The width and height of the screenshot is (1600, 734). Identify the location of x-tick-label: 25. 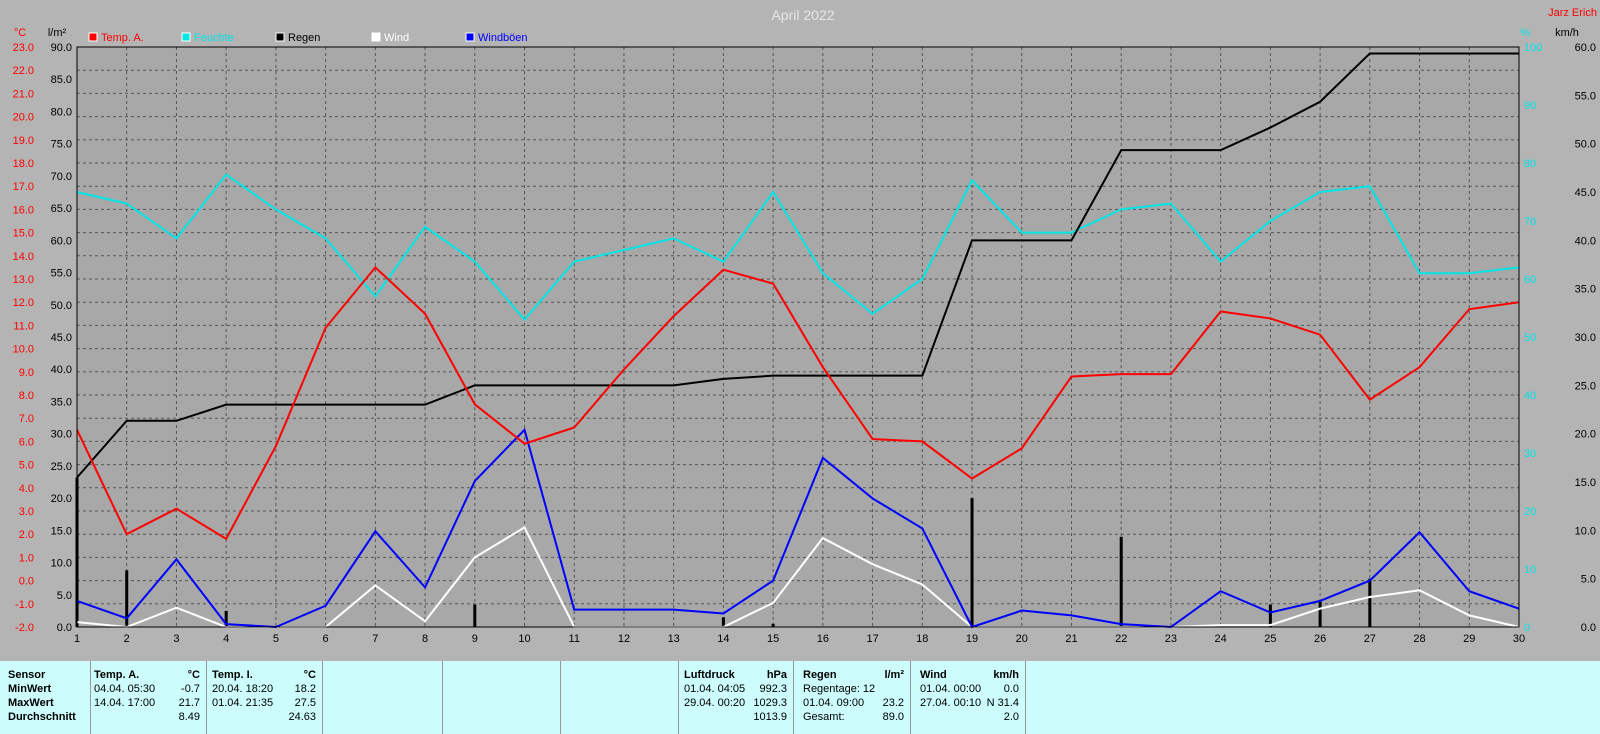
(1270, 639).